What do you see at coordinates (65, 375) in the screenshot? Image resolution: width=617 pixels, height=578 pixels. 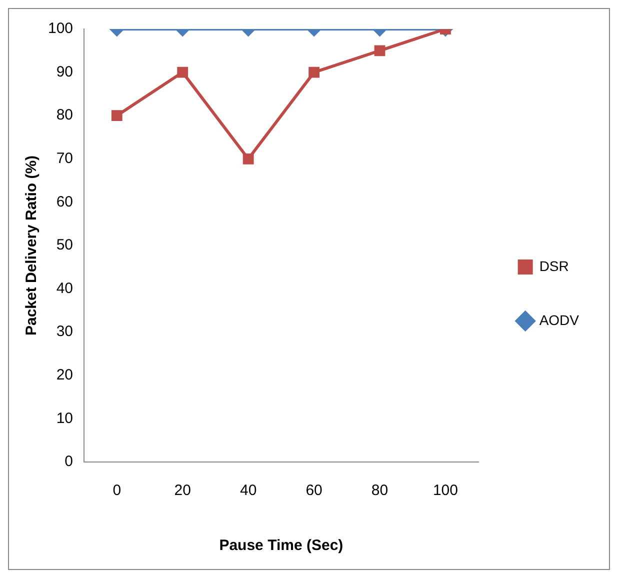 I see `y-tick-label: 20` at bounding box center [65, 375].